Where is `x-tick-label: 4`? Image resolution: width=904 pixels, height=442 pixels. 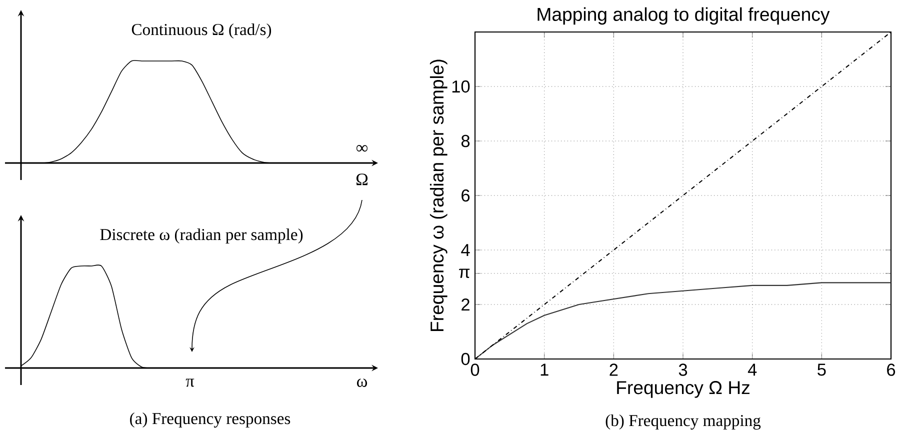
x-tick-label: 4 is located at coordinates (752, 370).